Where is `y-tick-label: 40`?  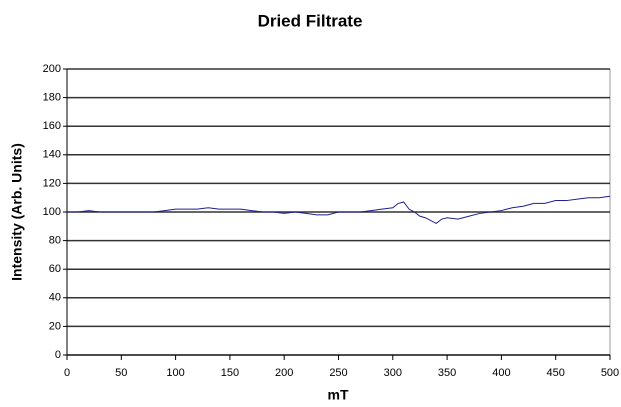 y-tick-label: 40 is located at coordinates (55, 298).